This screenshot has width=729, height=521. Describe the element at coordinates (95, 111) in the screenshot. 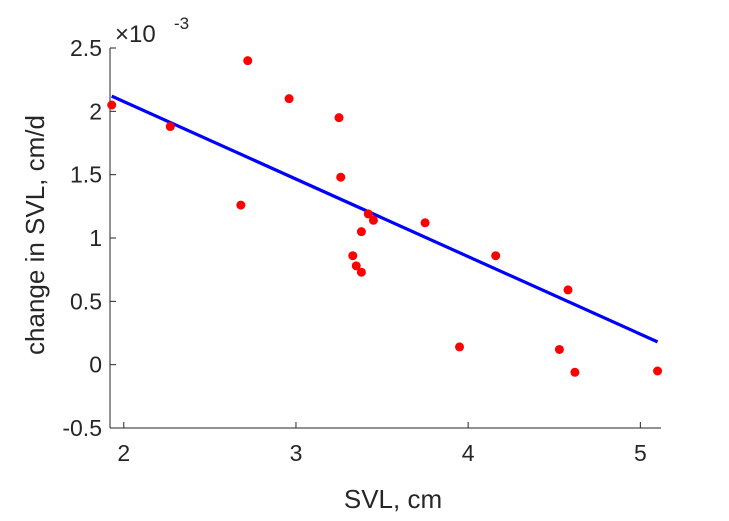

I see `y-tick-label: 2` at that location.